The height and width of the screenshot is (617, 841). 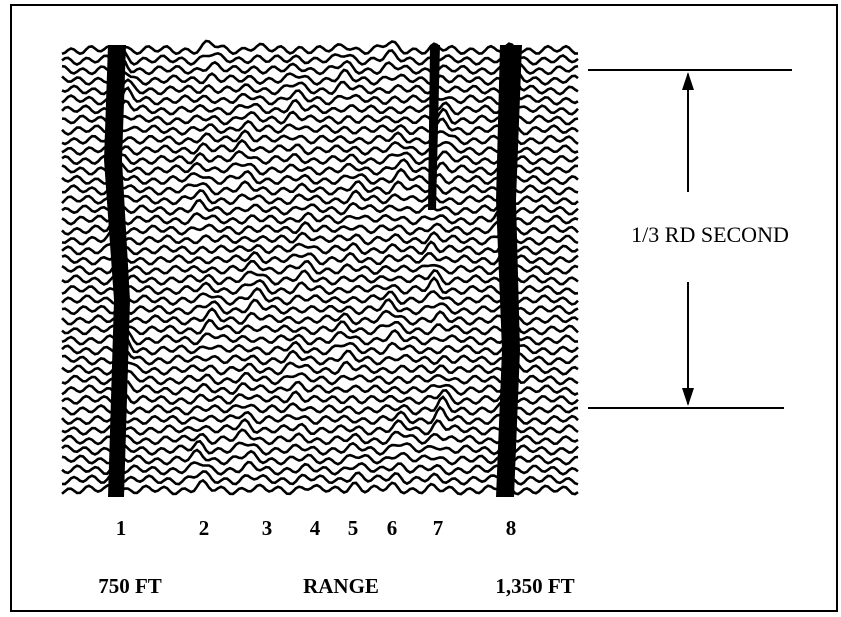 I want to click on marker-label: 3, so click(x=267, y=528).